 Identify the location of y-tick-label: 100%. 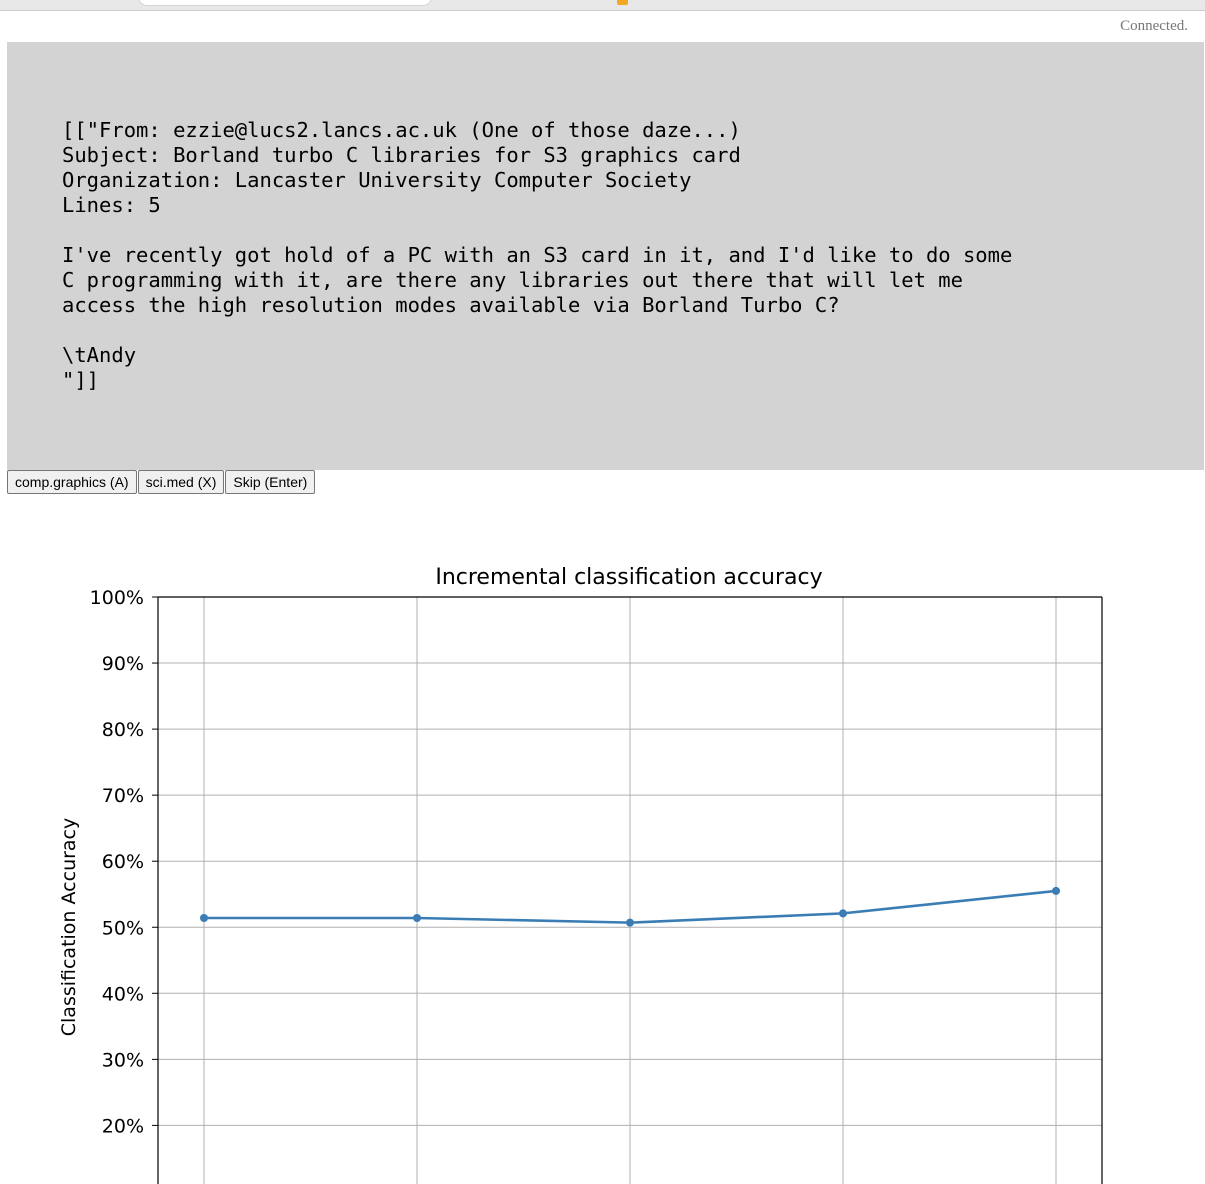
(117, 598).